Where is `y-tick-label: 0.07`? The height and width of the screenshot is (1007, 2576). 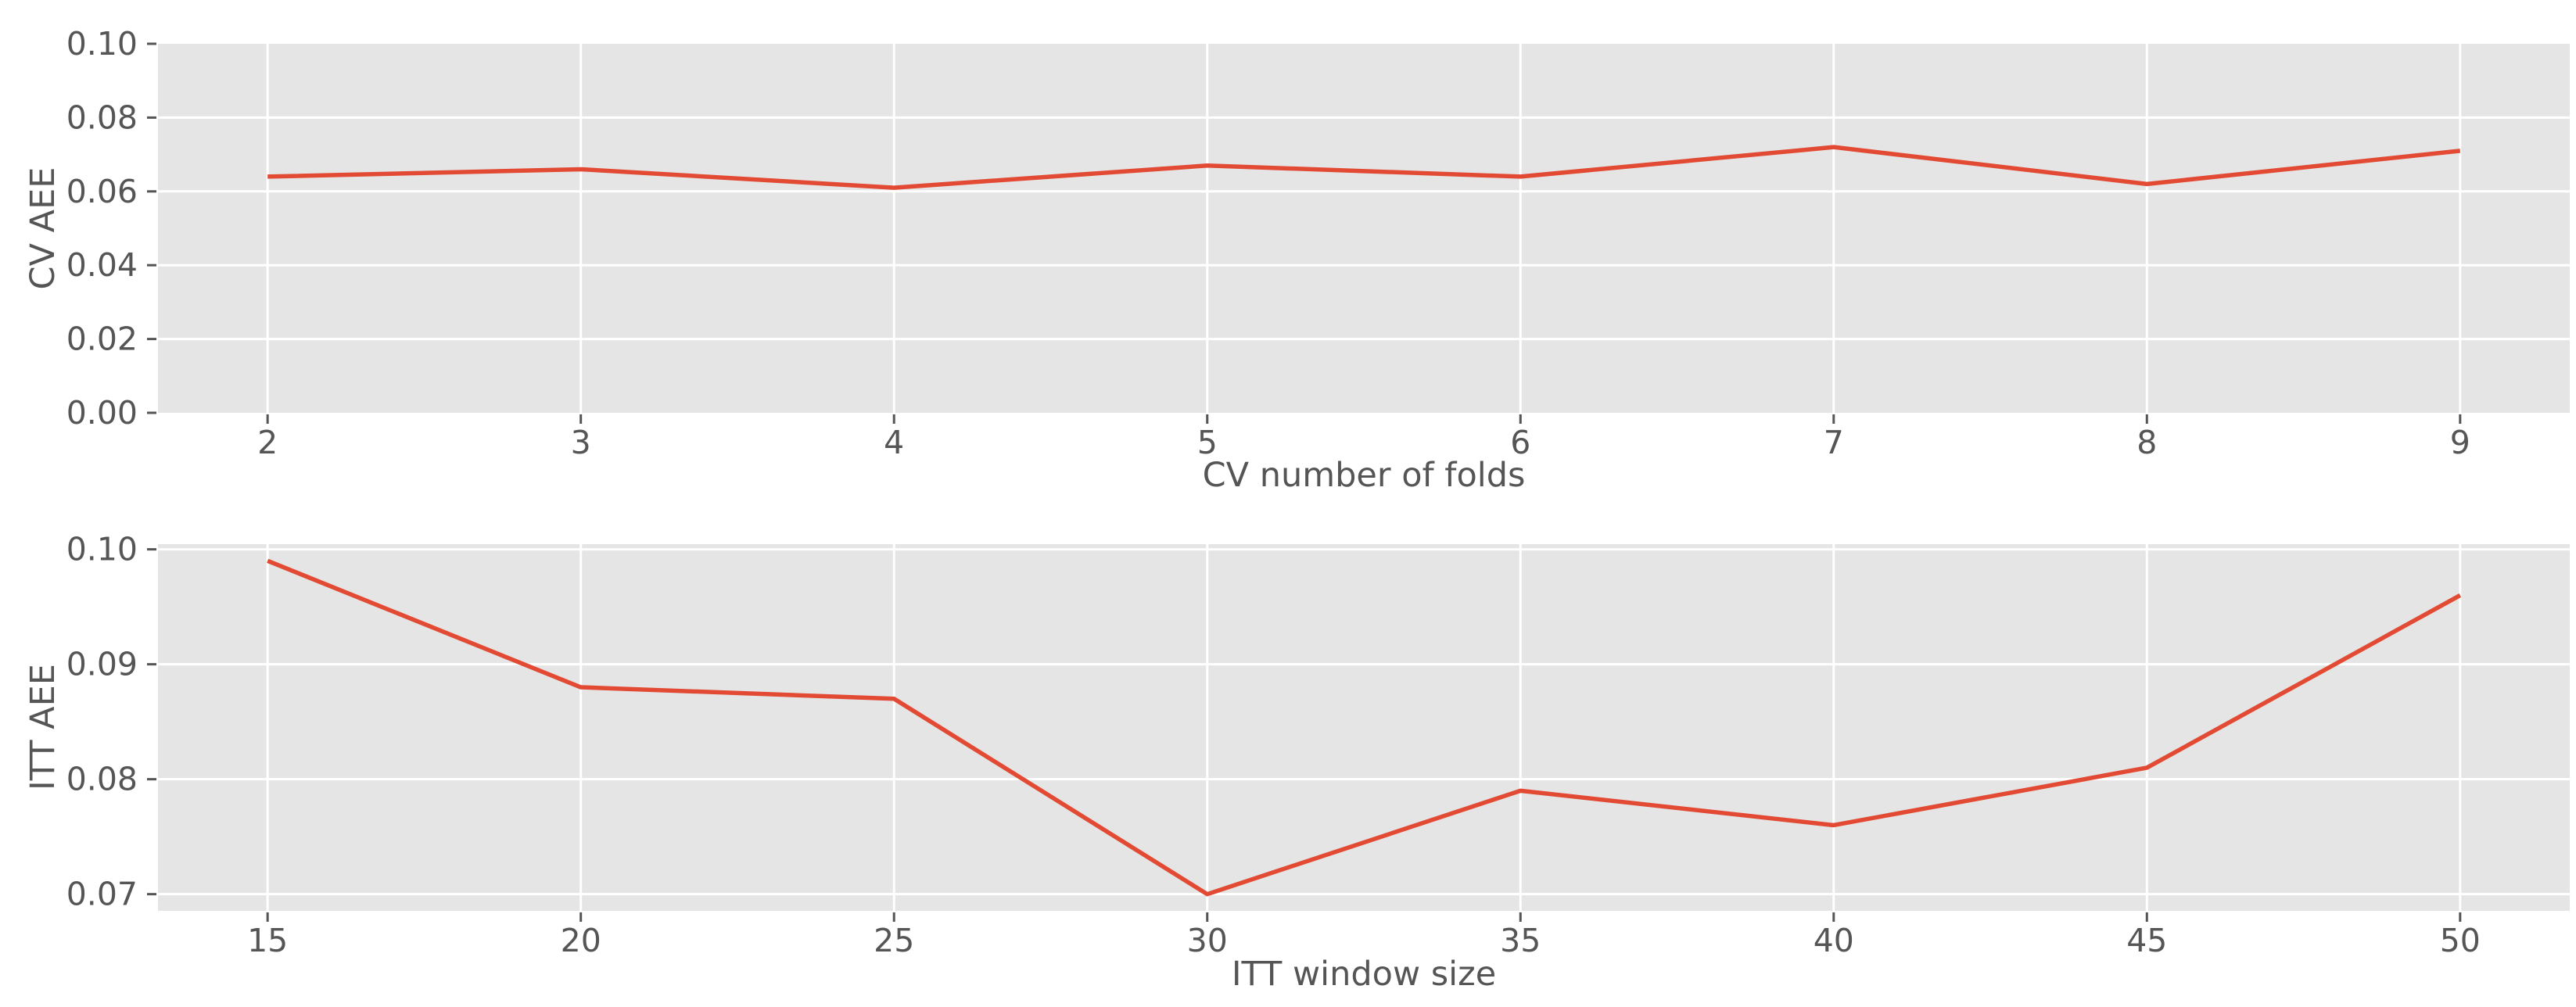
y-tick-label: 0.07 is located at coordinates (102, 894).